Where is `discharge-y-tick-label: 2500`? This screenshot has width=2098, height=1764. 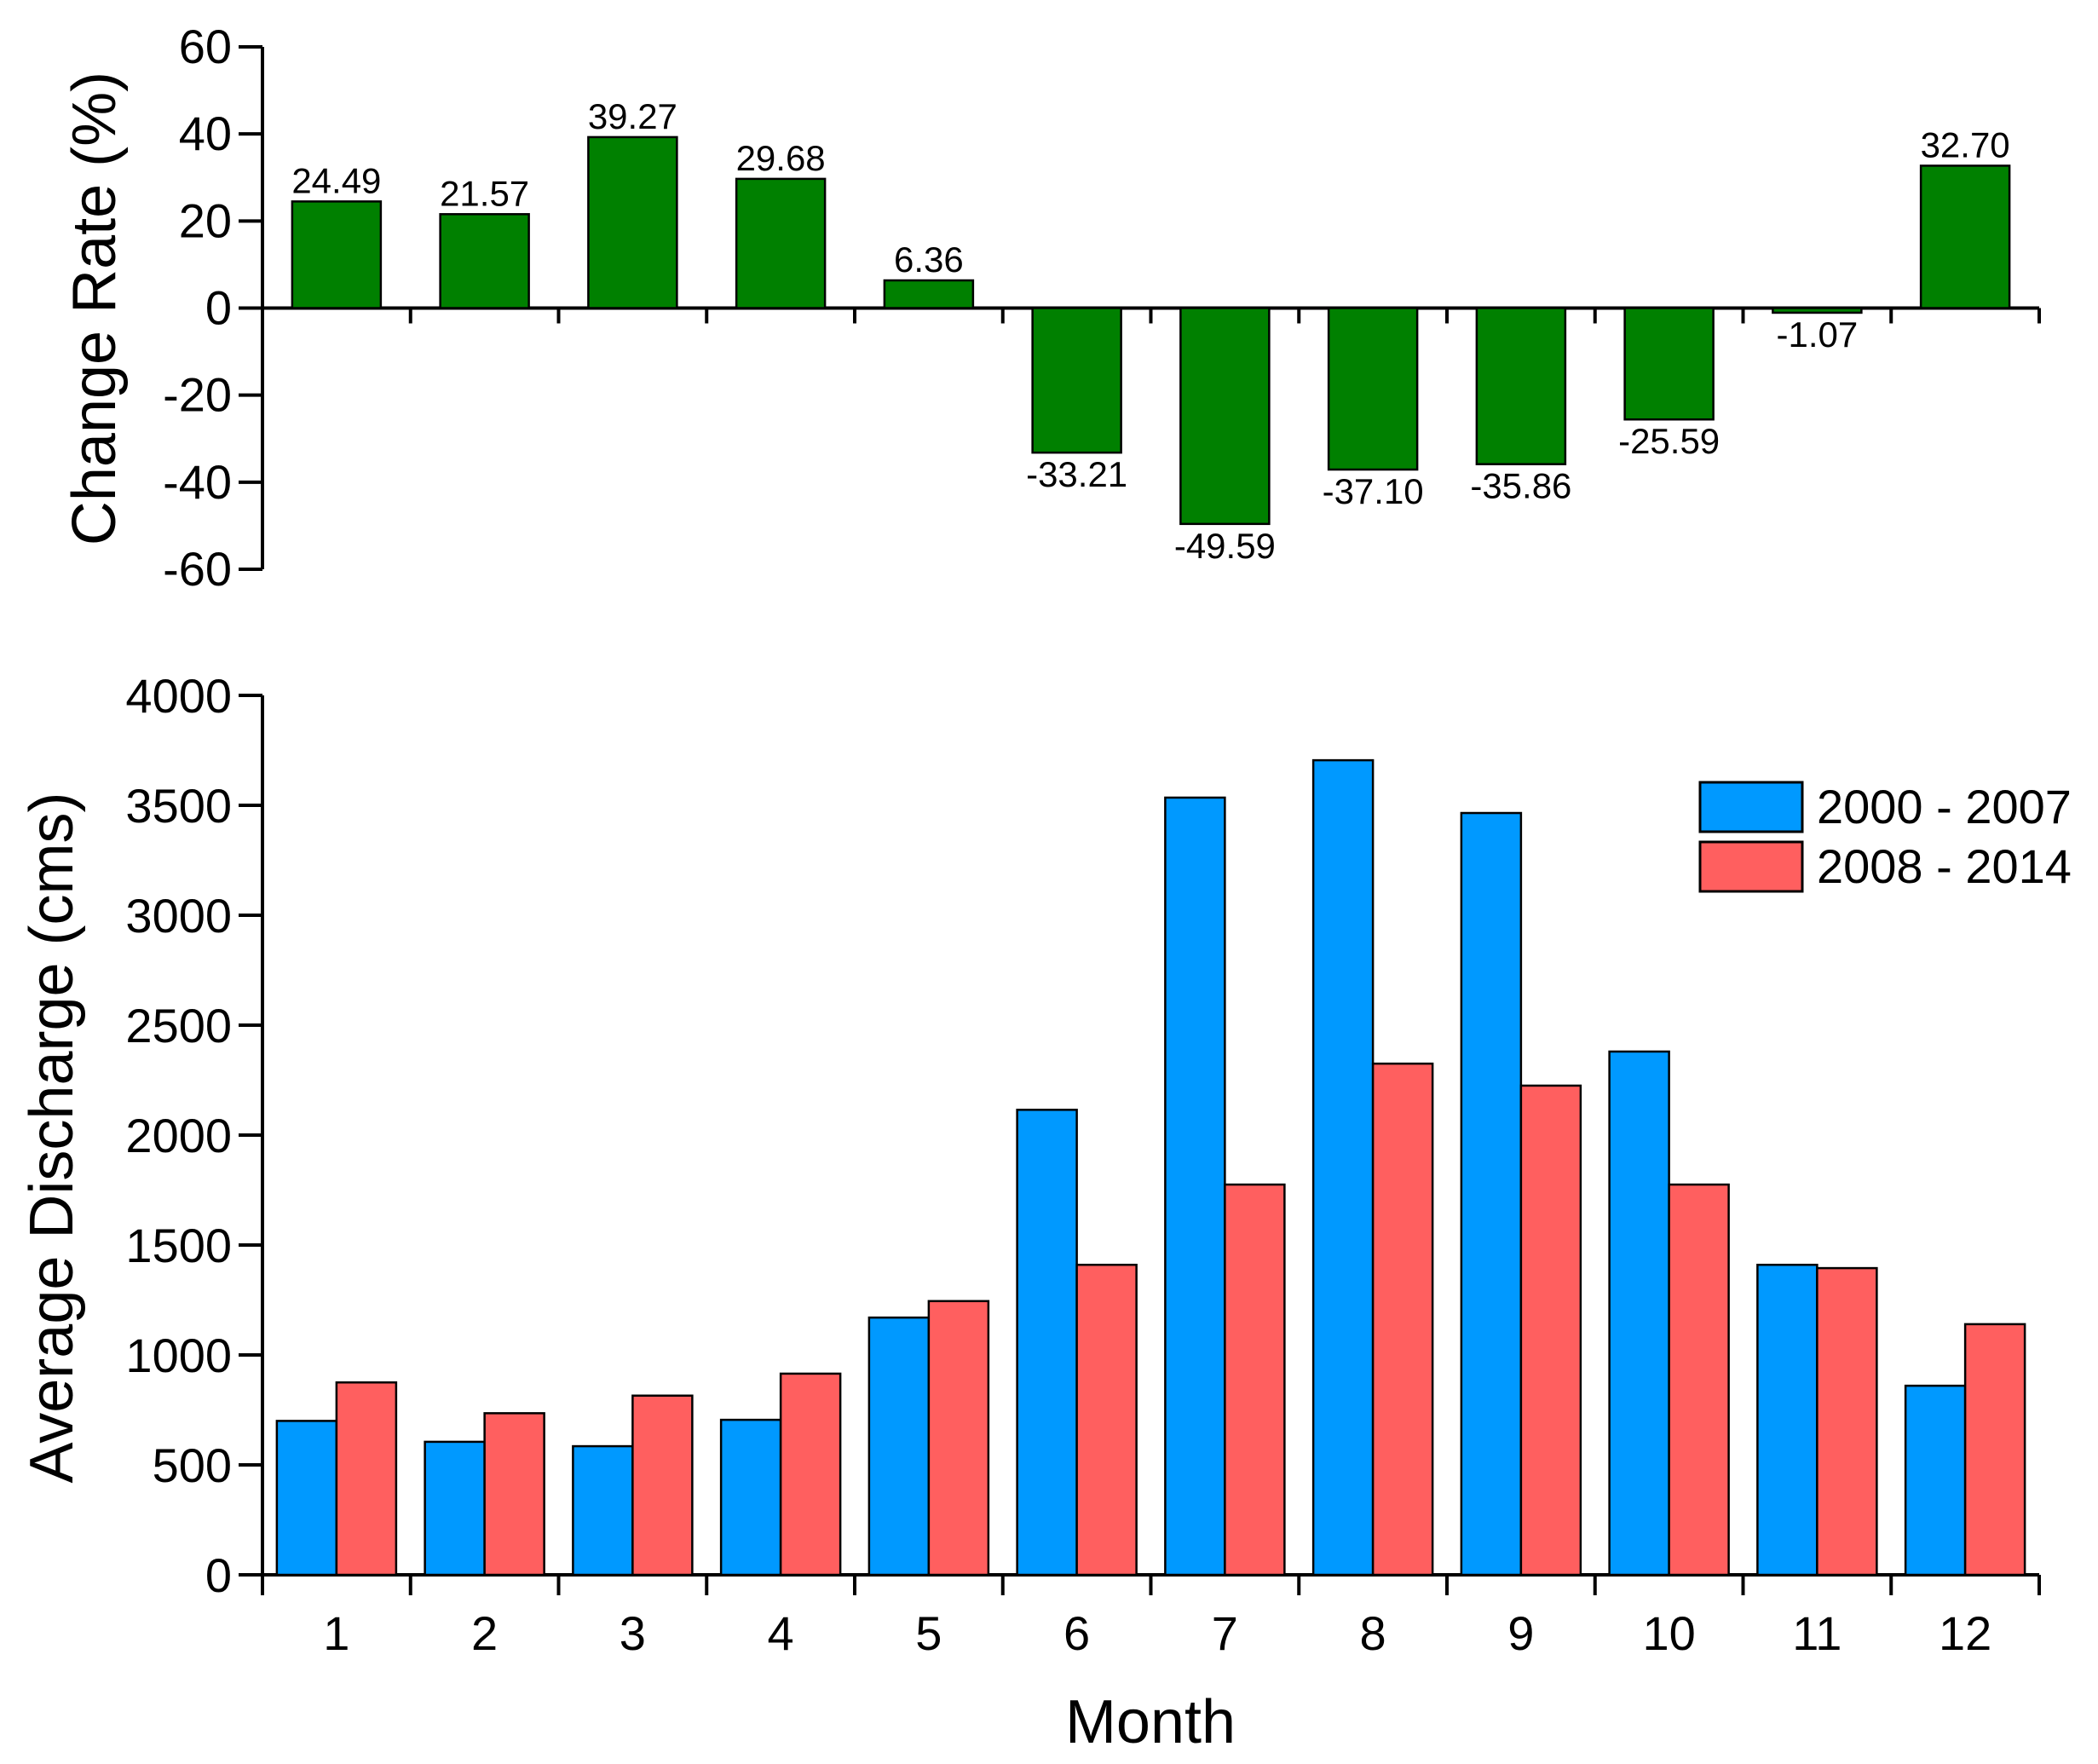 discharge-y-tick-label: 2500 is located at coordinates (178, 1026).